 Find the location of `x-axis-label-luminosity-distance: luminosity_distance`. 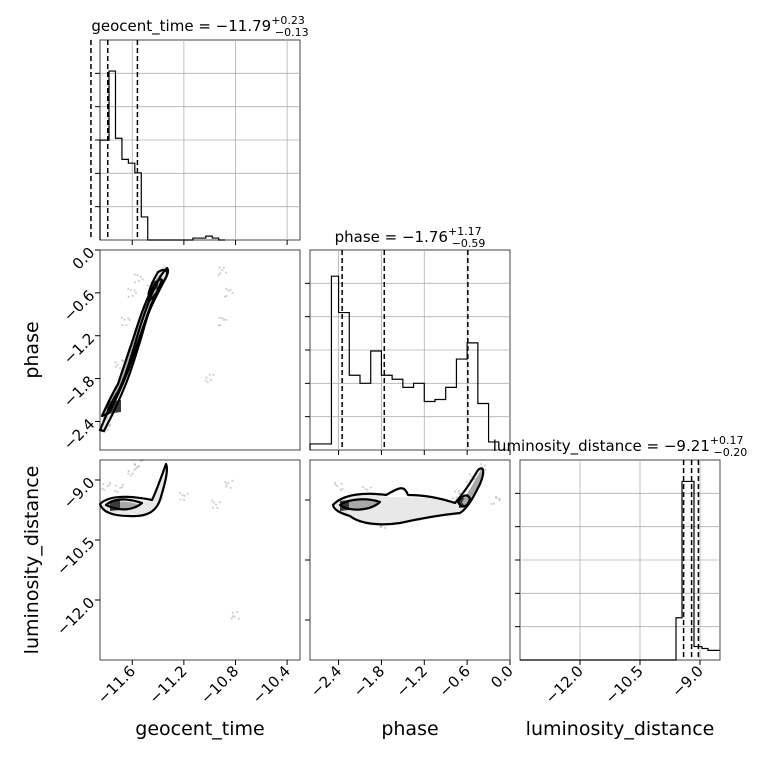

x-axis-label-luminosity-distance: luminosity_distance is located at coordinates (620, 729).